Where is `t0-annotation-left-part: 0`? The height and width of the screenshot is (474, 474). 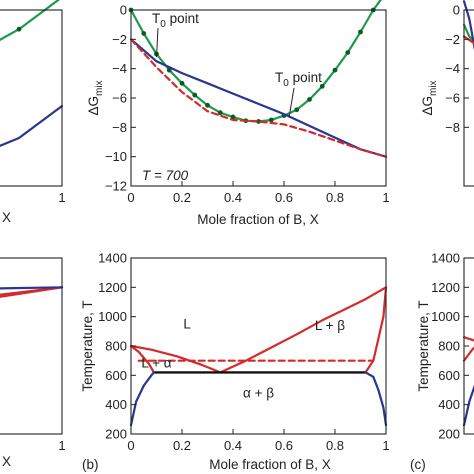
t0-annotation-left-part: 0 is located at coordinates (163, 24).